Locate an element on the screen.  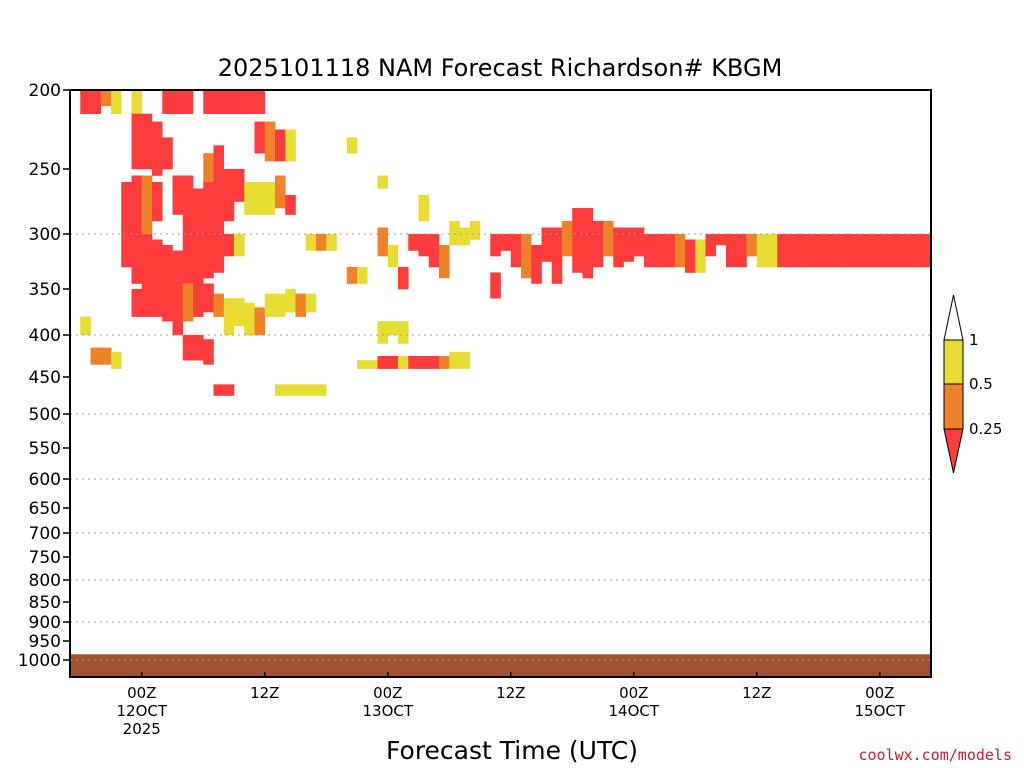
y-tick-label: 1000 is located at coordinates (39, 661).